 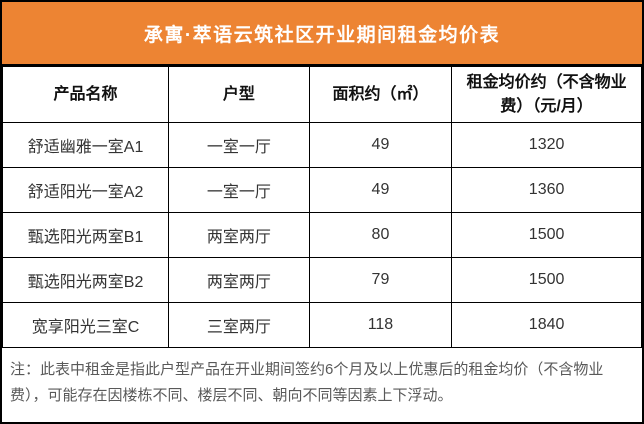 I want to click on cell-product-name: 宽享阳光三室C, so click(x=86, y=325).